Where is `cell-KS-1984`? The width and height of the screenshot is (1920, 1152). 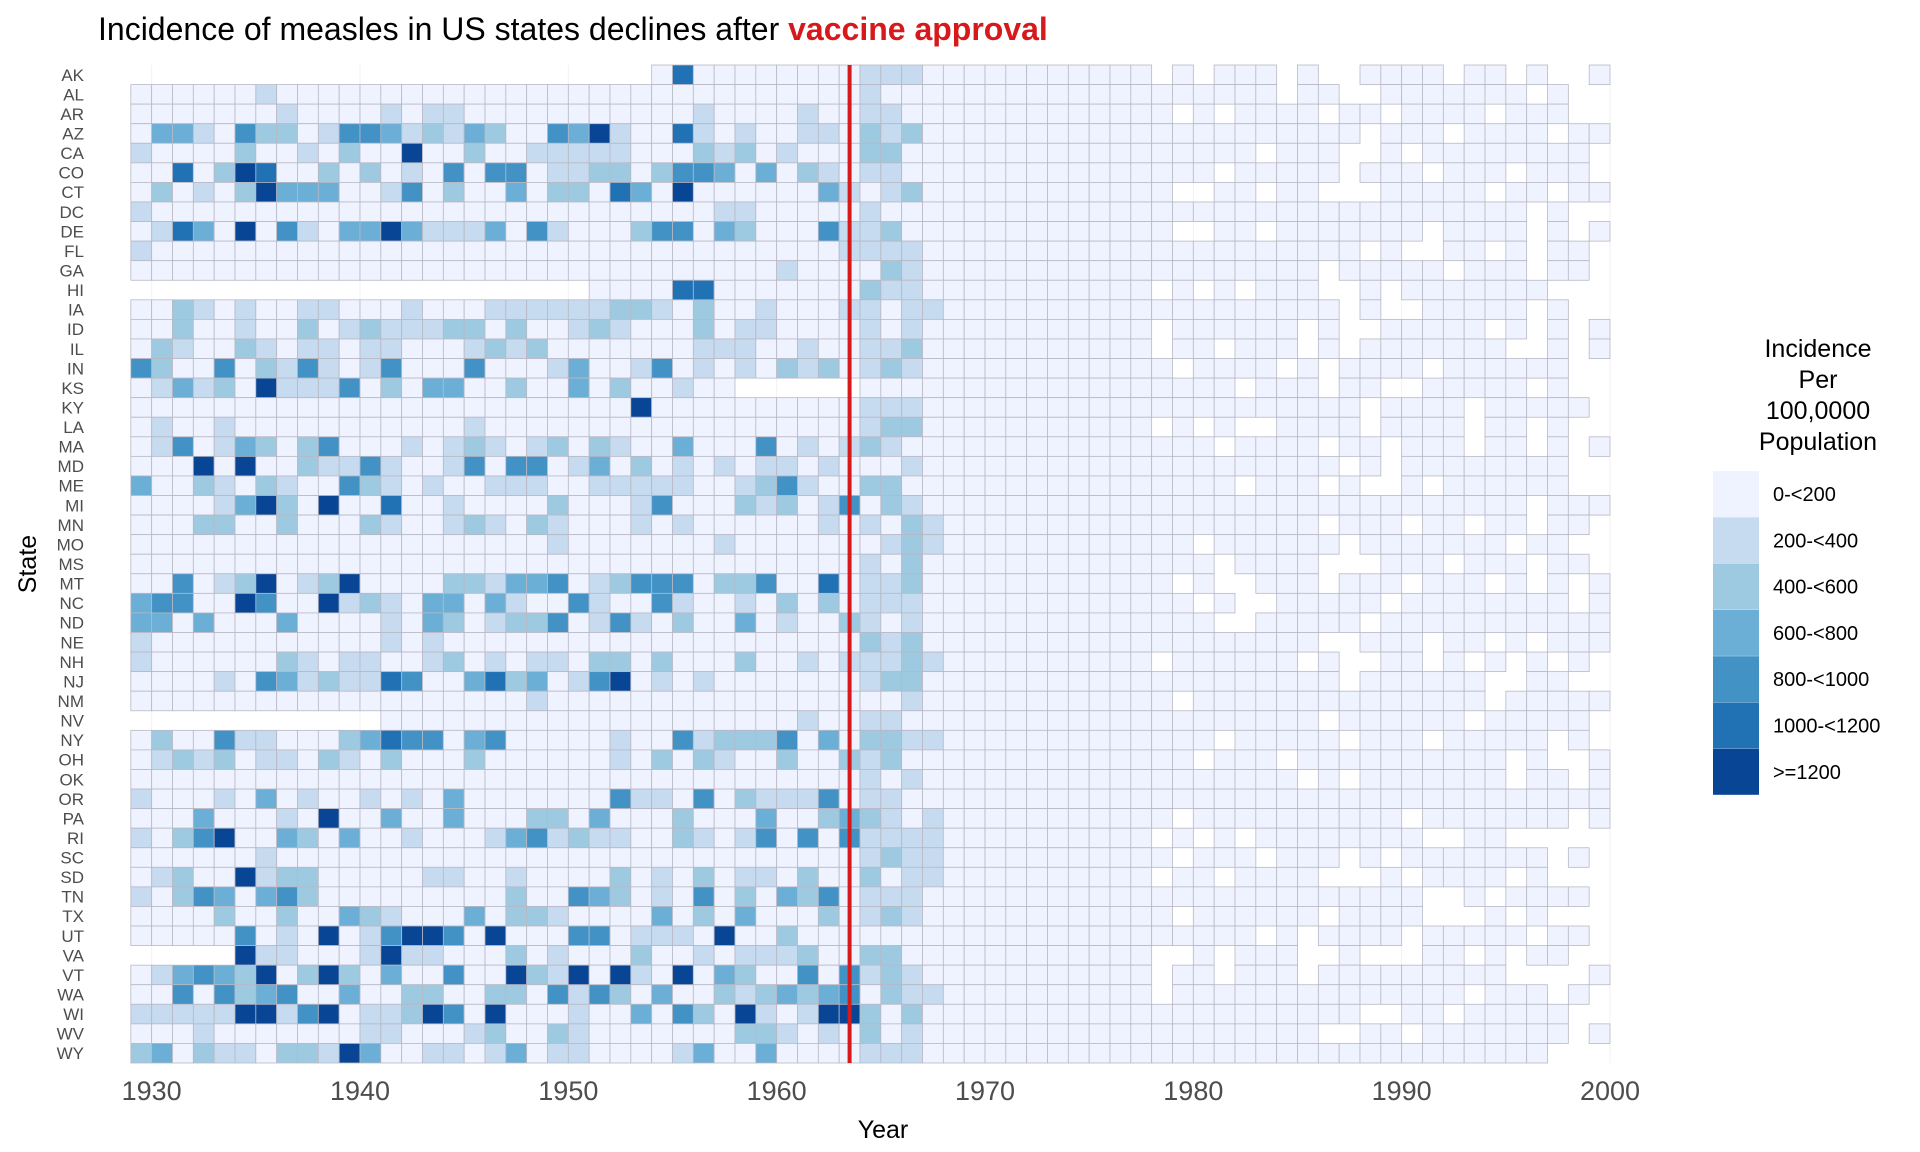
cell-KS-1984 is located at coordinates (1287, 388).